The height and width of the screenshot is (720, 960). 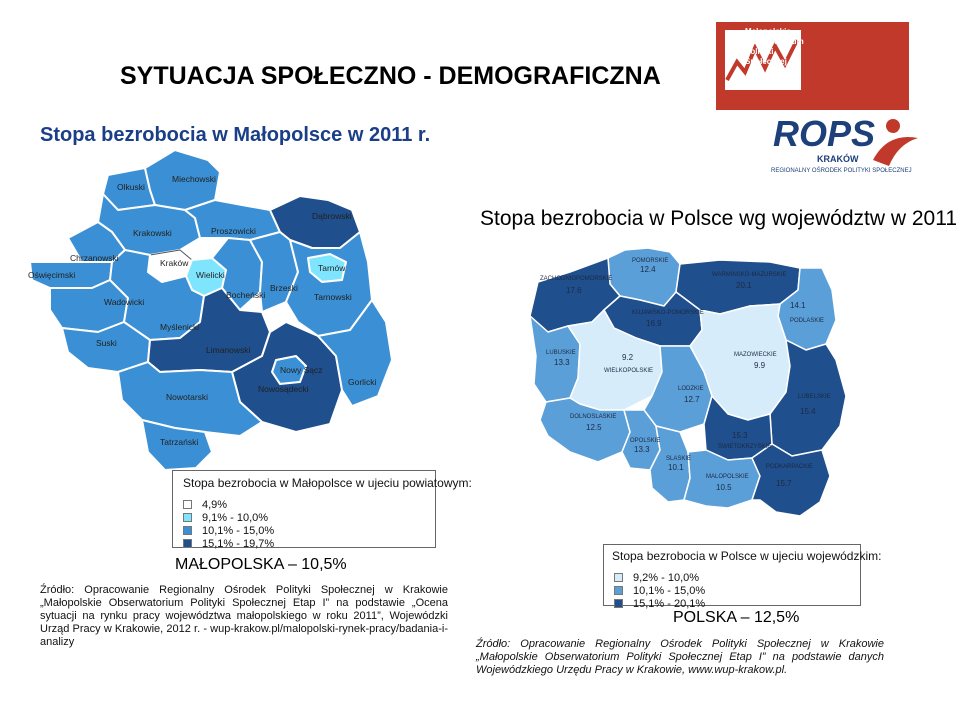 I want to click on voivodeship-podkarpackie, so click(x=791, y=480).